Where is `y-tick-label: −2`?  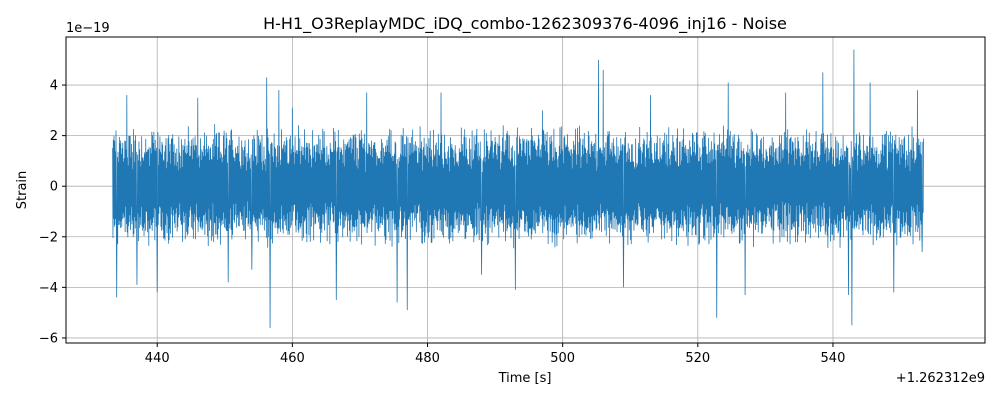 y-tick-label: −2 is located at coordinates (48, 237).